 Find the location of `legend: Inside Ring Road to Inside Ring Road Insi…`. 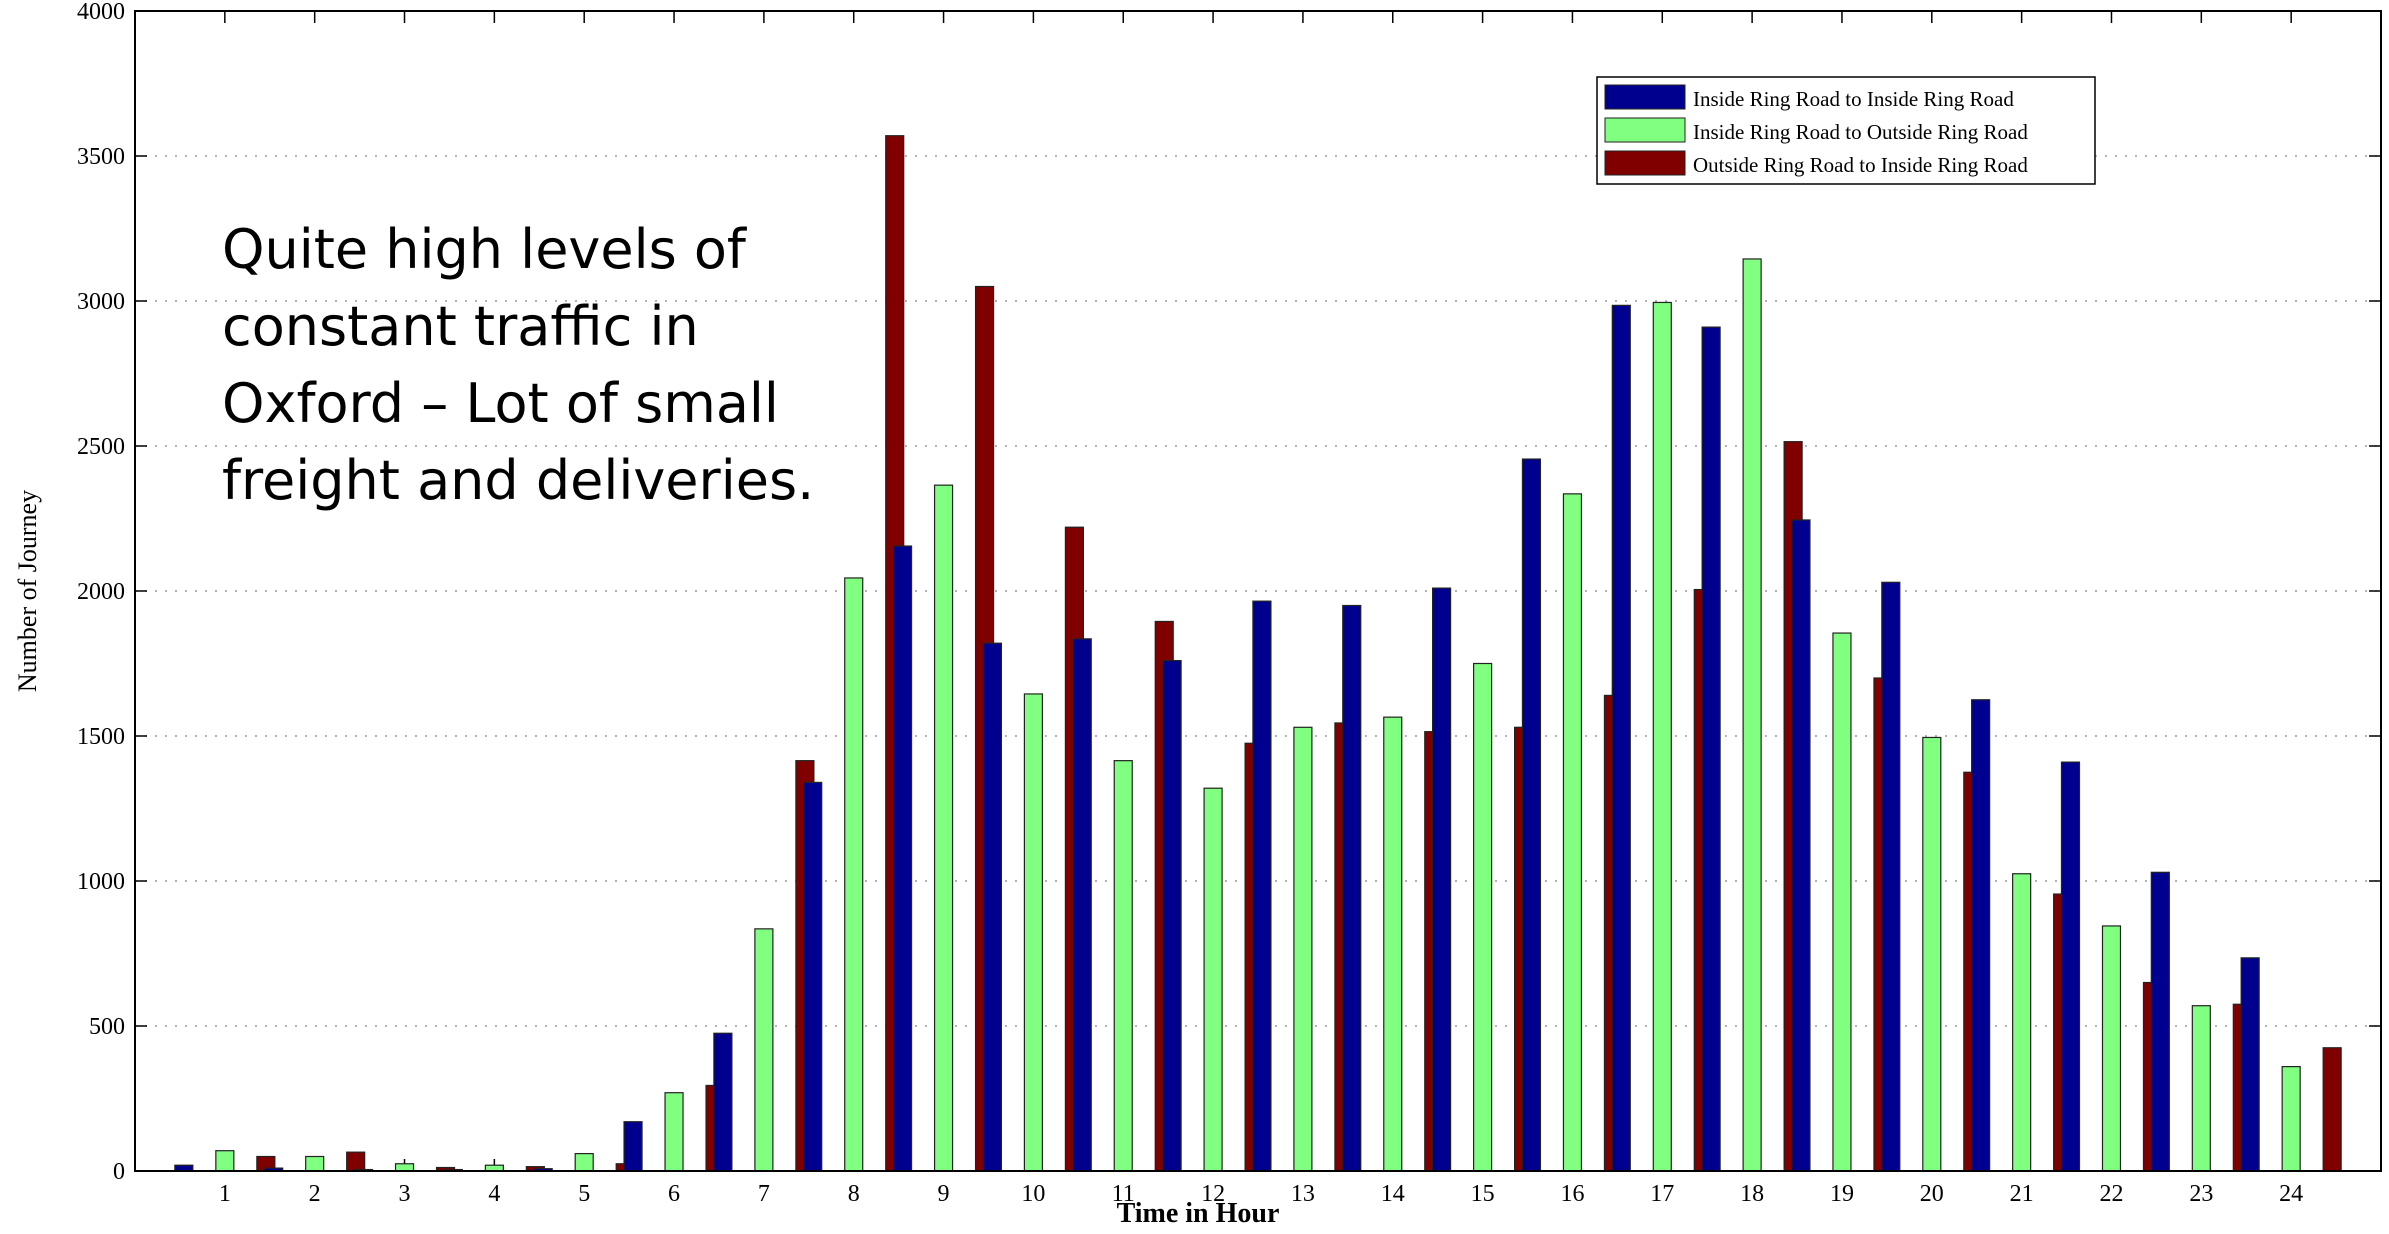

legend: Inside Ring Road to Inside Ring Road Insi… is located at coordinates (1846, 130).